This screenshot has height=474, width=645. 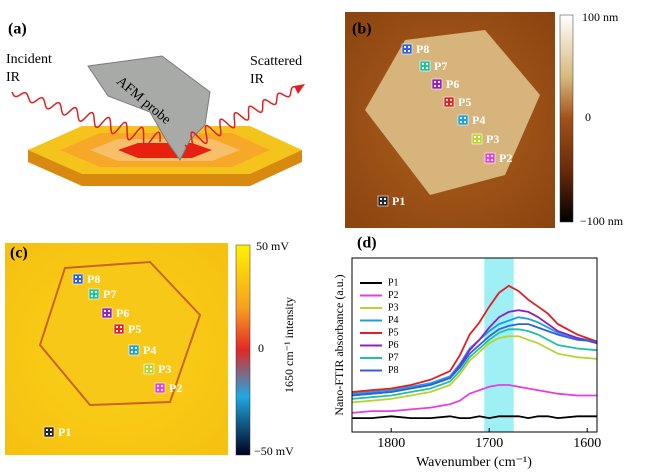 I want to click on x-tick-label: 1600, so click(x=587, y=443).